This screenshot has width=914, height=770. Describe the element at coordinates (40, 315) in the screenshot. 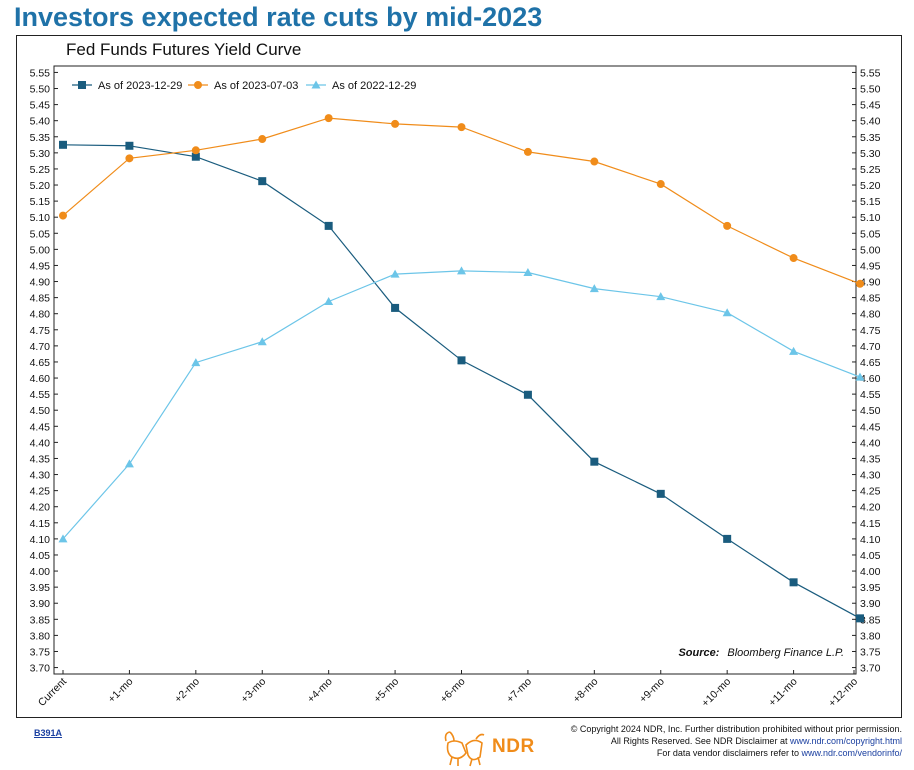

I see `y-tick-label-left: 4.80` at that location.